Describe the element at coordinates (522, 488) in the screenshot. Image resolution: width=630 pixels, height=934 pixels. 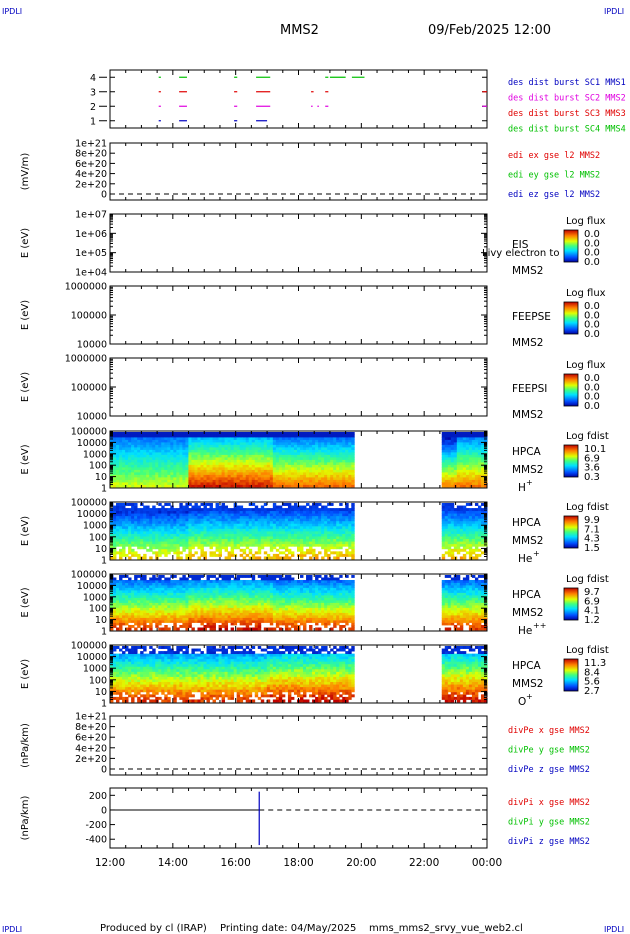
I see `species-label: H` at that location.